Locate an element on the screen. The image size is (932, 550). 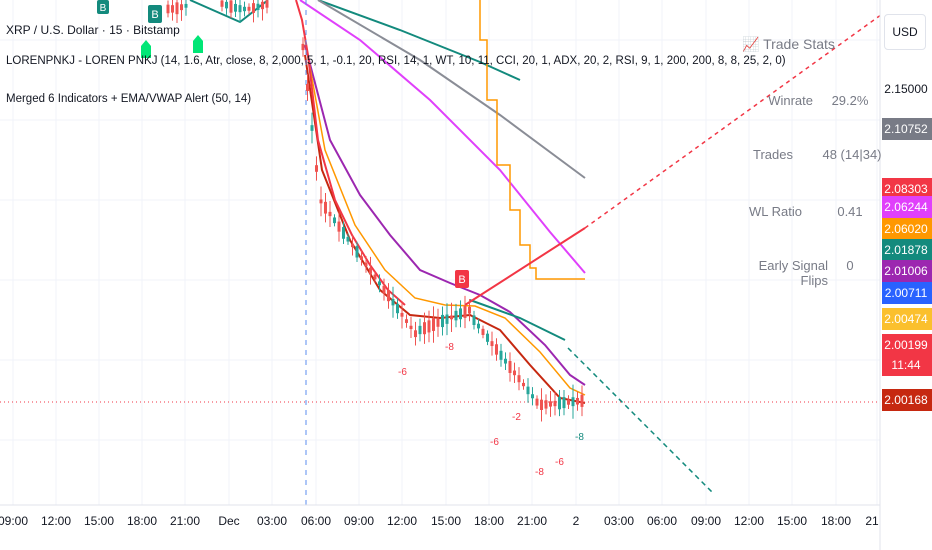
step-orange-line is located at coordinates (532, 140).